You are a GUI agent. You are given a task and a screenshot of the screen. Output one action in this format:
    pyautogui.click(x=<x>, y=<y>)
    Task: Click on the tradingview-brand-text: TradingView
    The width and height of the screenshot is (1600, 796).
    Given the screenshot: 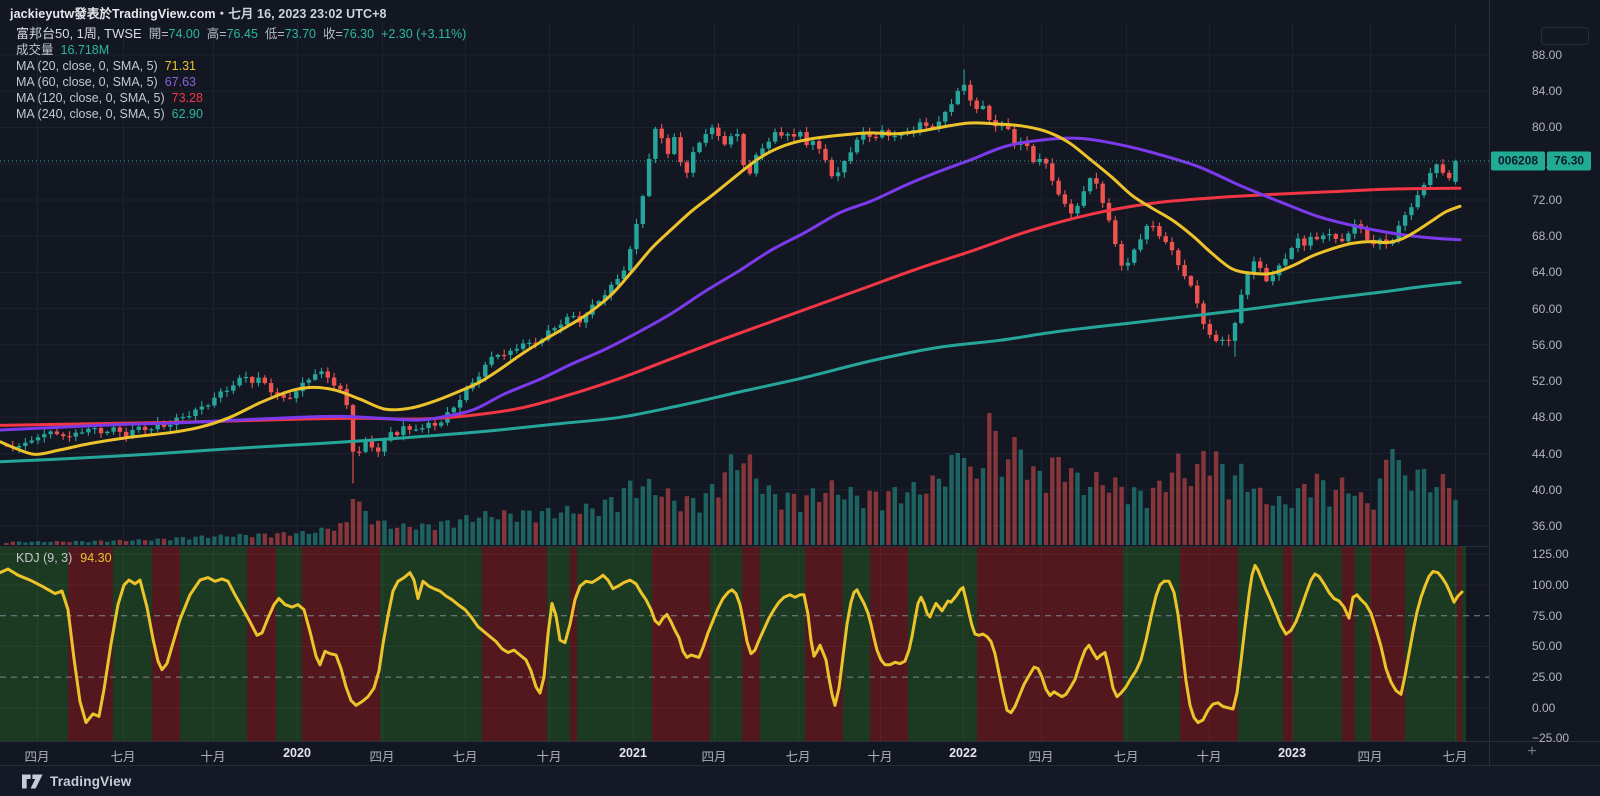 What is the action you would take?
    pyautogui.click(x=91, y=781)
    